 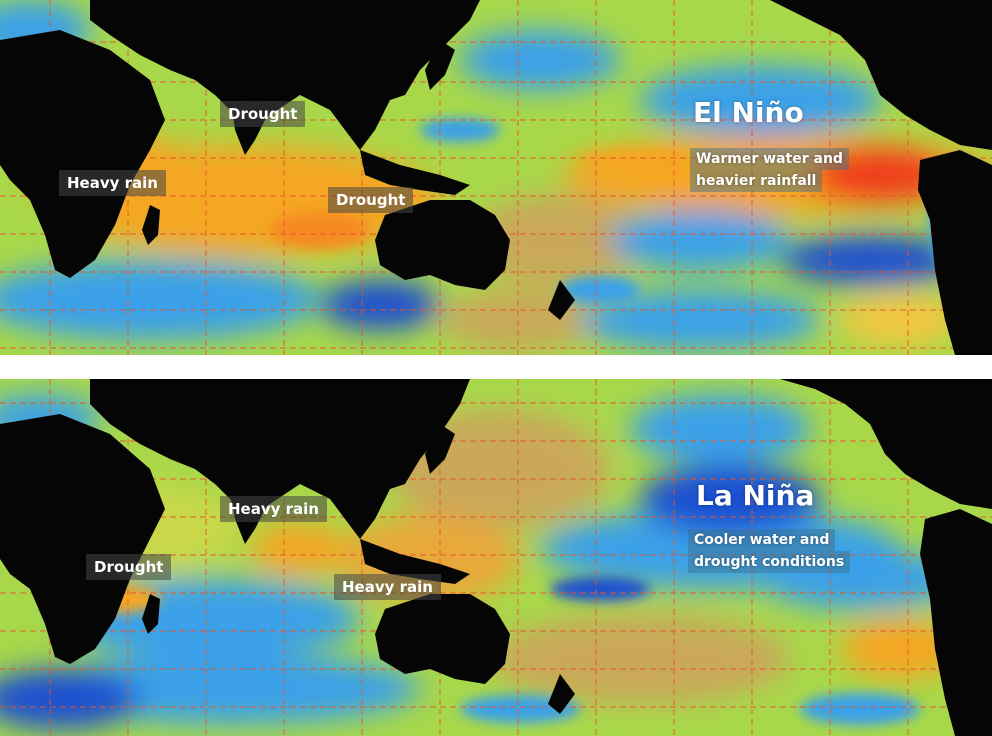 I want to click on heavy-rain-africa-label: Heavy rain, so click(x=112, y=183).